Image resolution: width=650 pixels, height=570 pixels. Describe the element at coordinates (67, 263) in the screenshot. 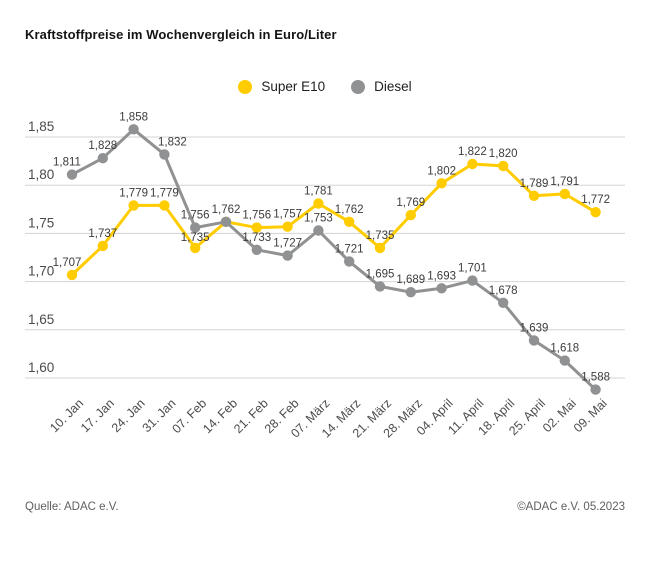

I see `data-label: 1,707` at that location.